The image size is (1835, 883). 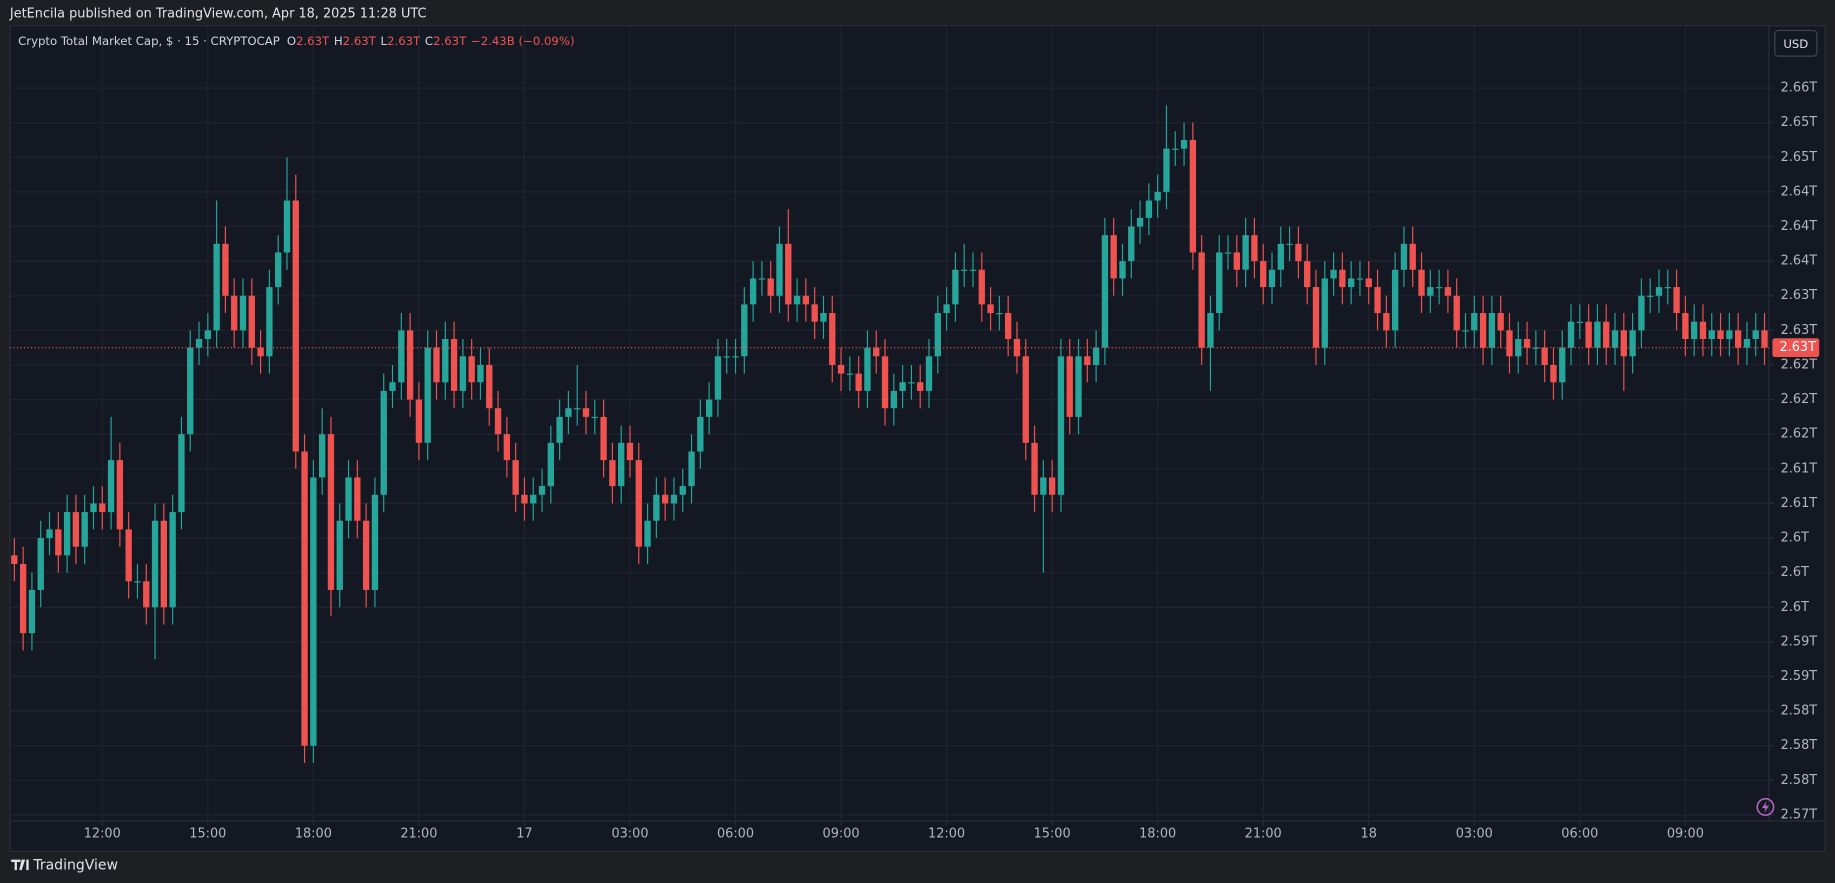 What do you see at coordinates (429, 40) in the screenshot?
I see `legend-key: C` at bounding box center [429, 40].